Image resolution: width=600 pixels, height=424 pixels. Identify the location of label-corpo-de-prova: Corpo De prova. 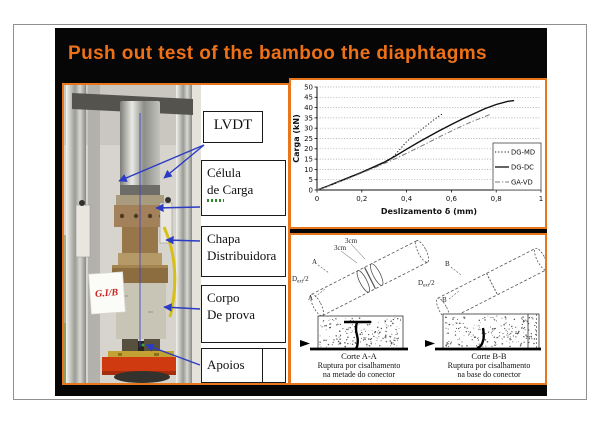
(243, 314).